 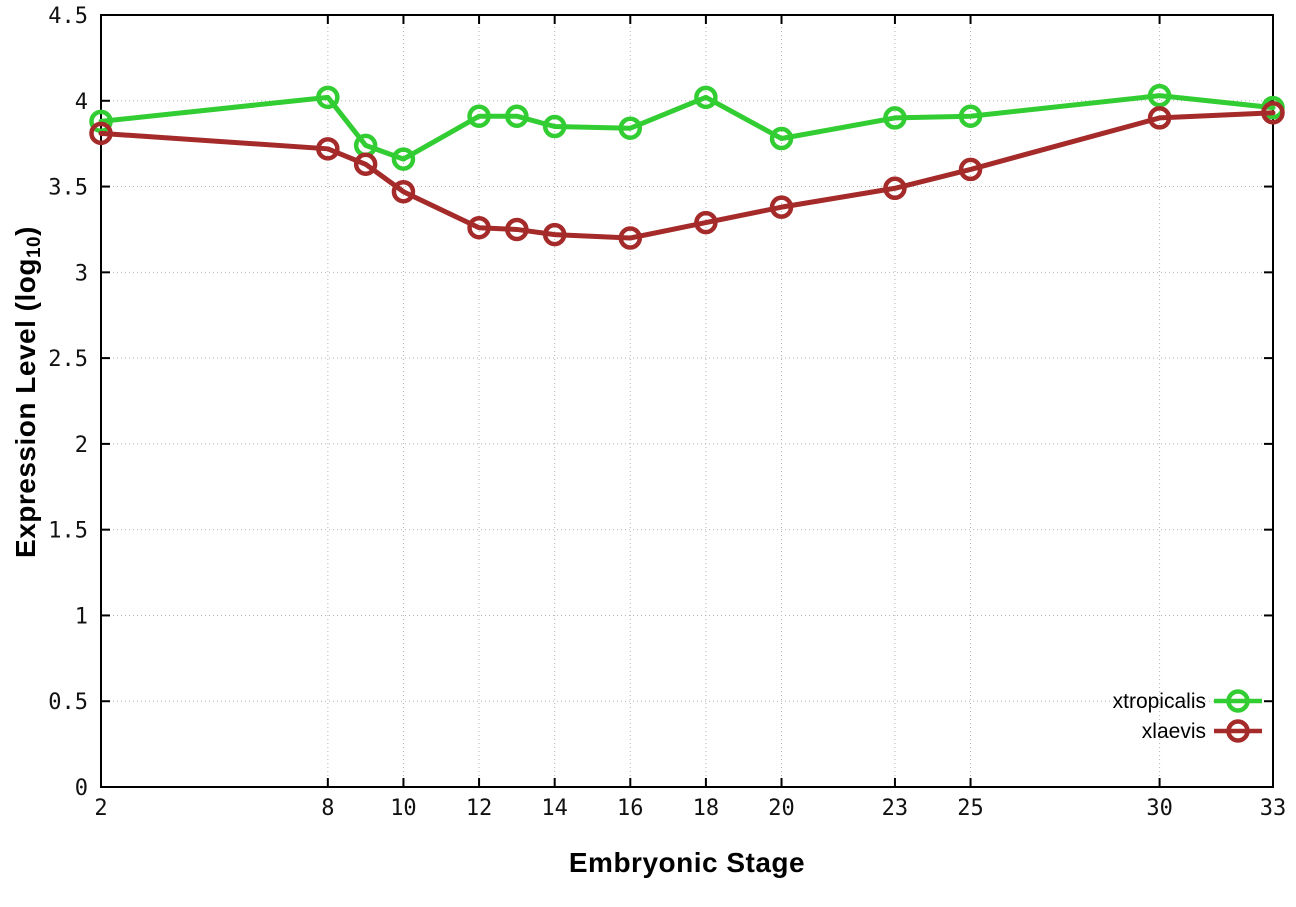 What do you see at coordinates (1273, 808) in the screenshot?
I see `x-tick-label-33: 33` at bounding box center [1273, 808].